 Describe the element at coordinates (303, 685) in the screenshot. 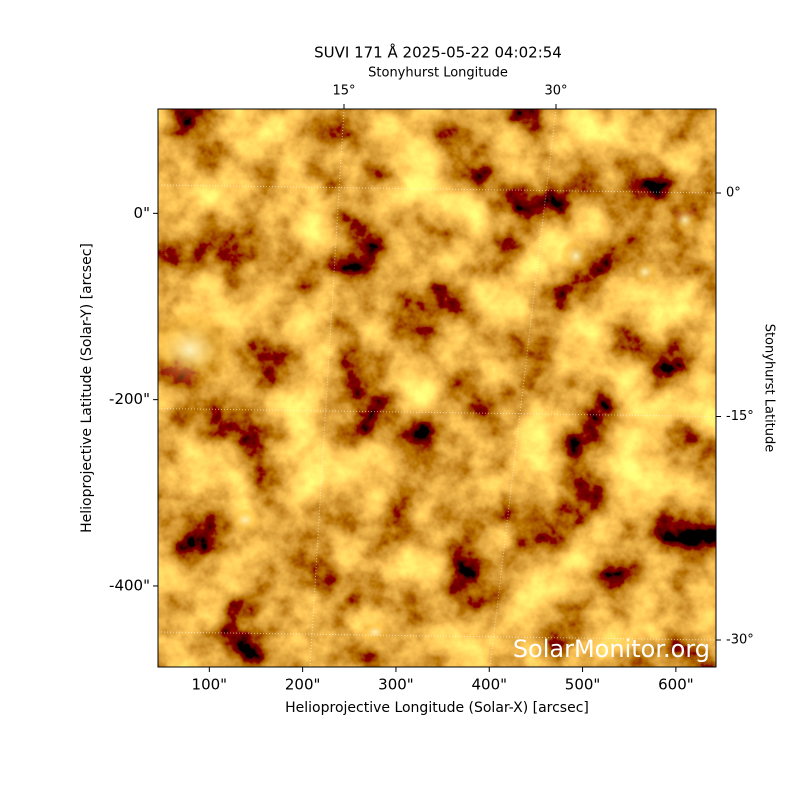

I see `x-tick-label: 200"` at that location.